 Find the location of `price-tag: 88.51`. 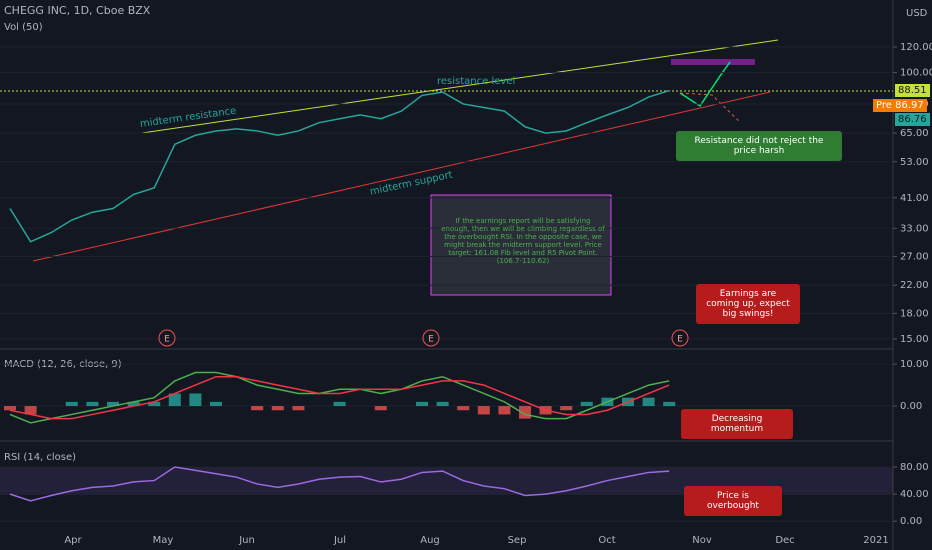

price-tag: 88.51 is located at coordinates (912, 90).